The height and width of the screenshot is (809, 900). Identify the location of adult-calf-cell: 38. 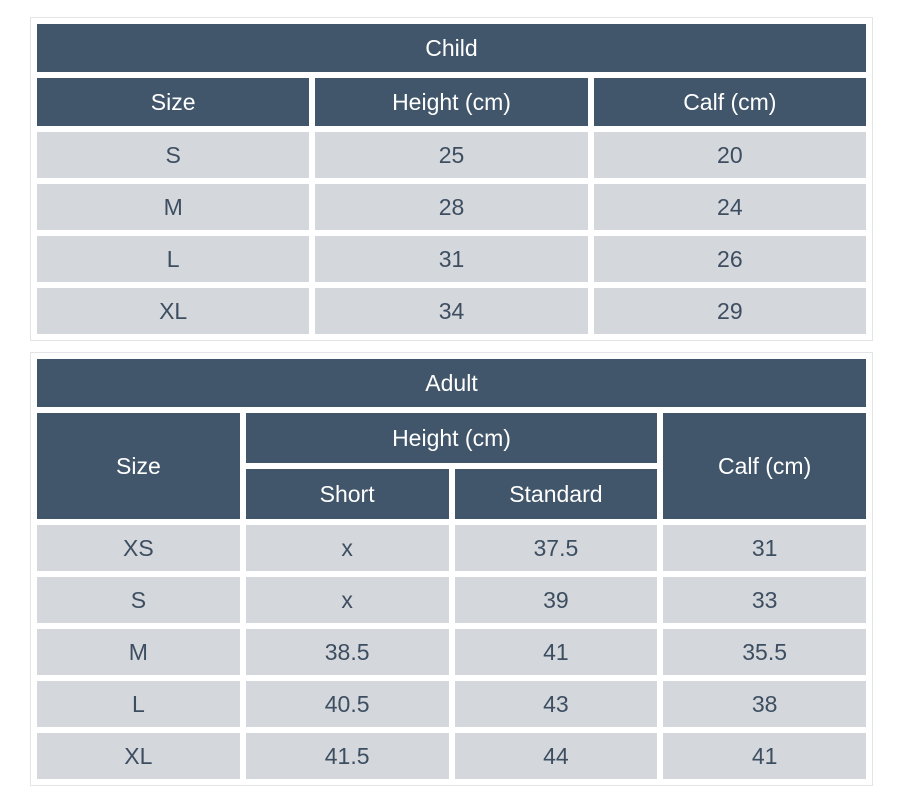
(764, 704).